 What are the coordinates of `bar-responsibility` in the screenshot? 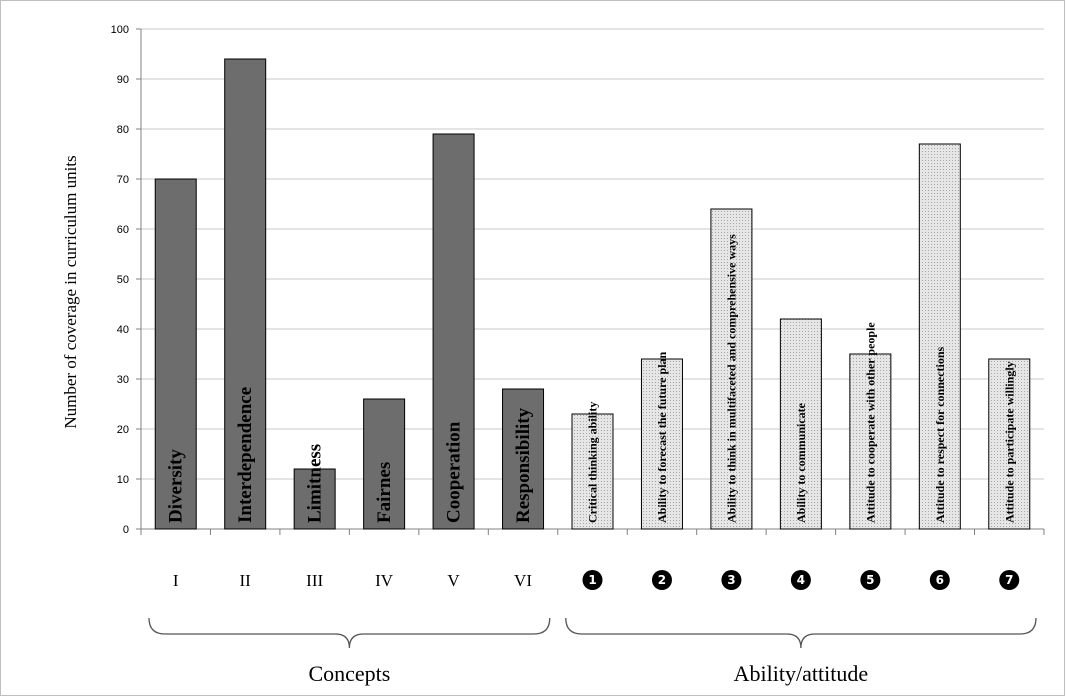 It's located at (523, 459).